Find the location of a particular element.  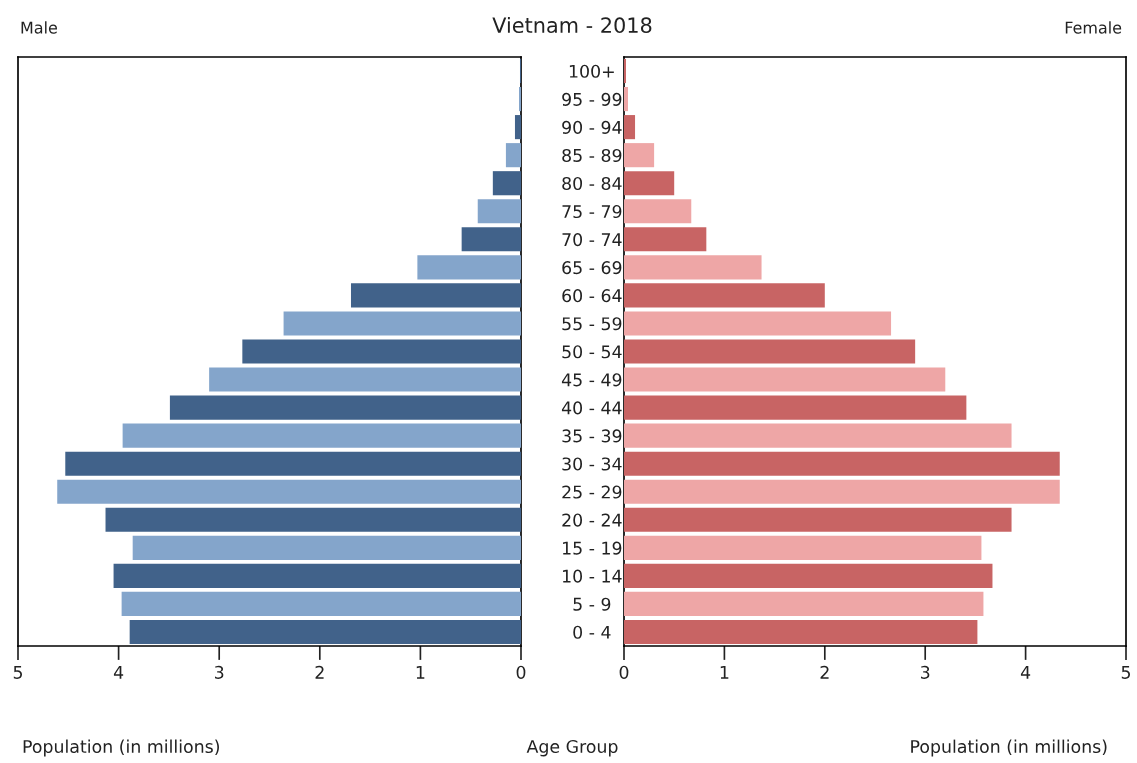

chart-subtitle: Male is located at coordinates (39, 27).